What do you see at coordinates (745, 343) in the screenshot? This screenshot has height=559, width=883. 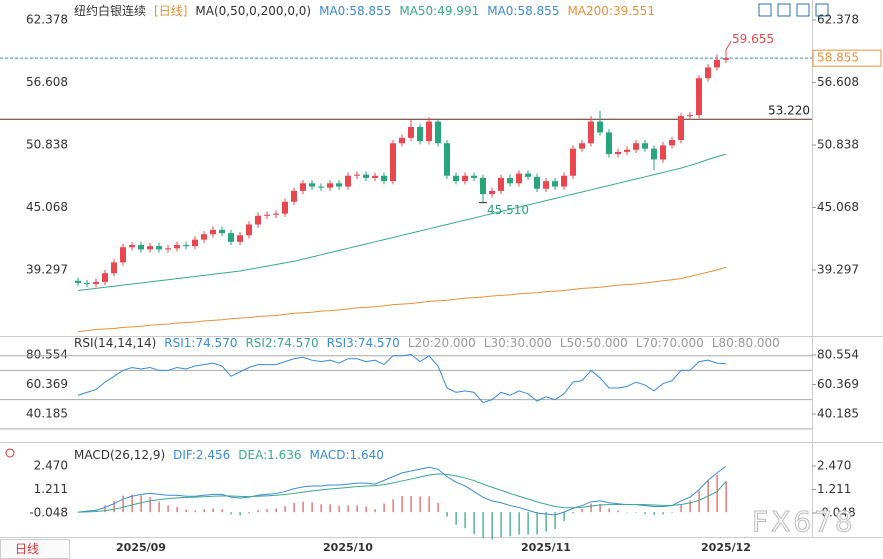 I see `level-label: L80:80.000` at bounding box center [745, 343].